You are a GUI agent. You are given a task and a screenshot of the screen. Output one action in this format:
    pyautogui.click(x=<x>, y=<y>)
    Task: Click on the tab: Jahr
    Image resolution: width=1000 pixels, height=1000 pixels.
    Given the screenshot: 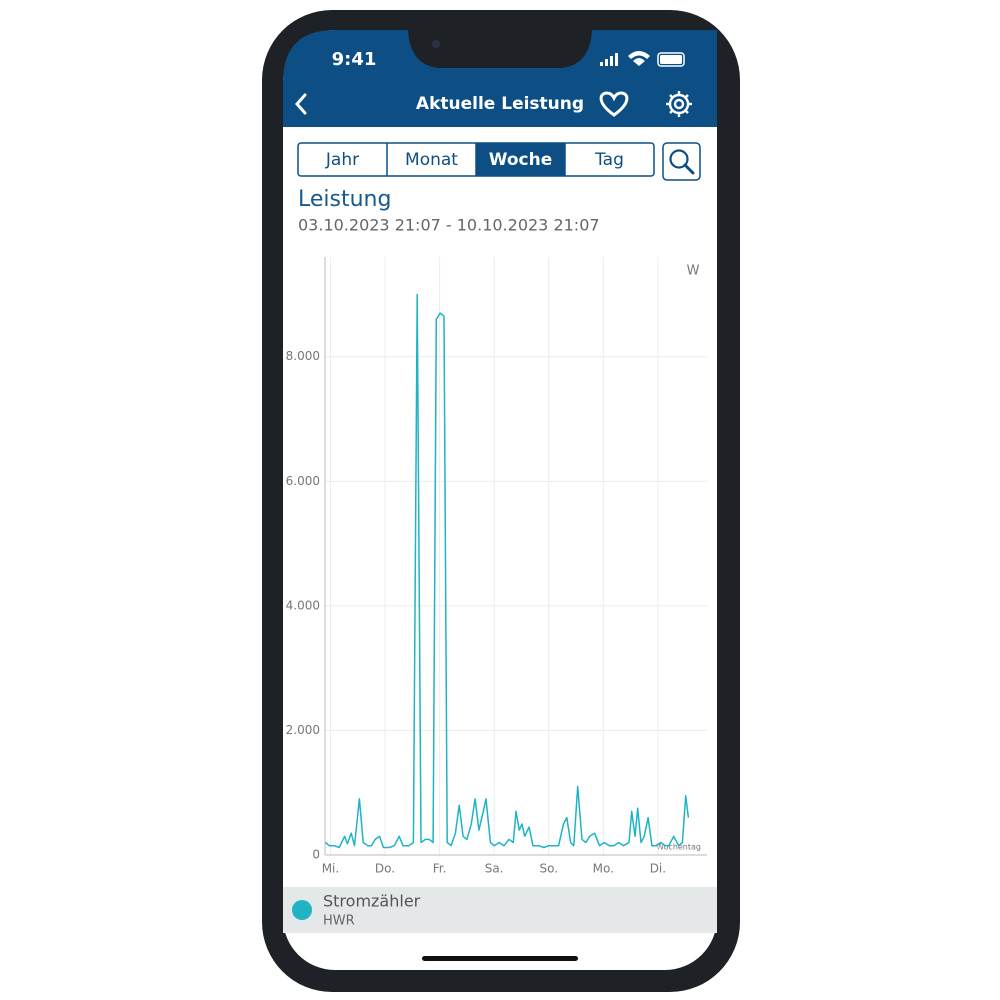 What is the action you would take?
    pyautogui.click(x=342, y=160)
    